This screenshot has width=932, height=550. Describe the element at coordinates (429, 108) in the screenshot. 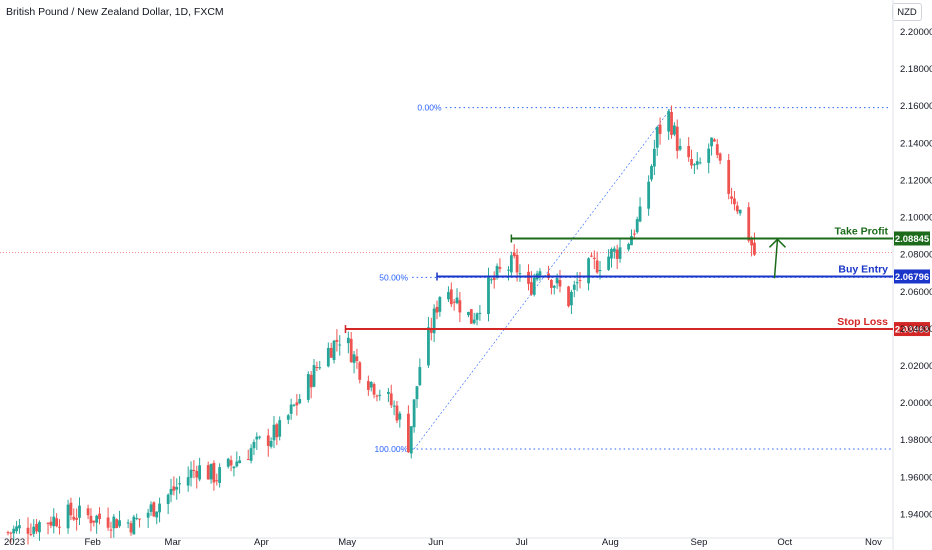

I see `fib-level-label: 0.00%` at that location.